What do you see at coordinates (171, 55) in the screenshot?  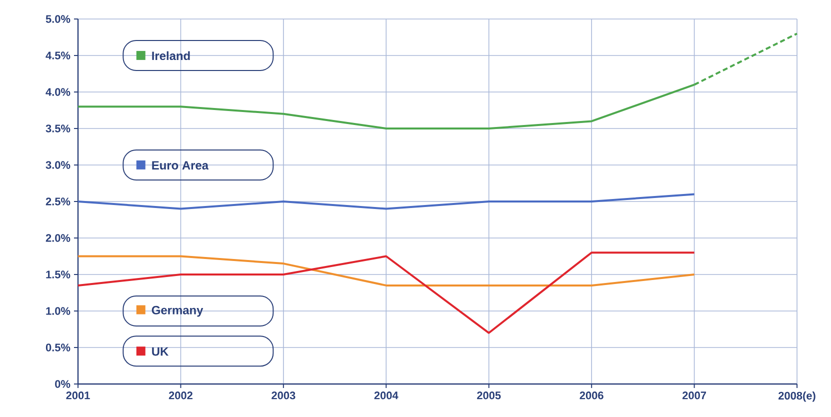 I see `legend-label: Ireland` at bounding box center [171, 55].